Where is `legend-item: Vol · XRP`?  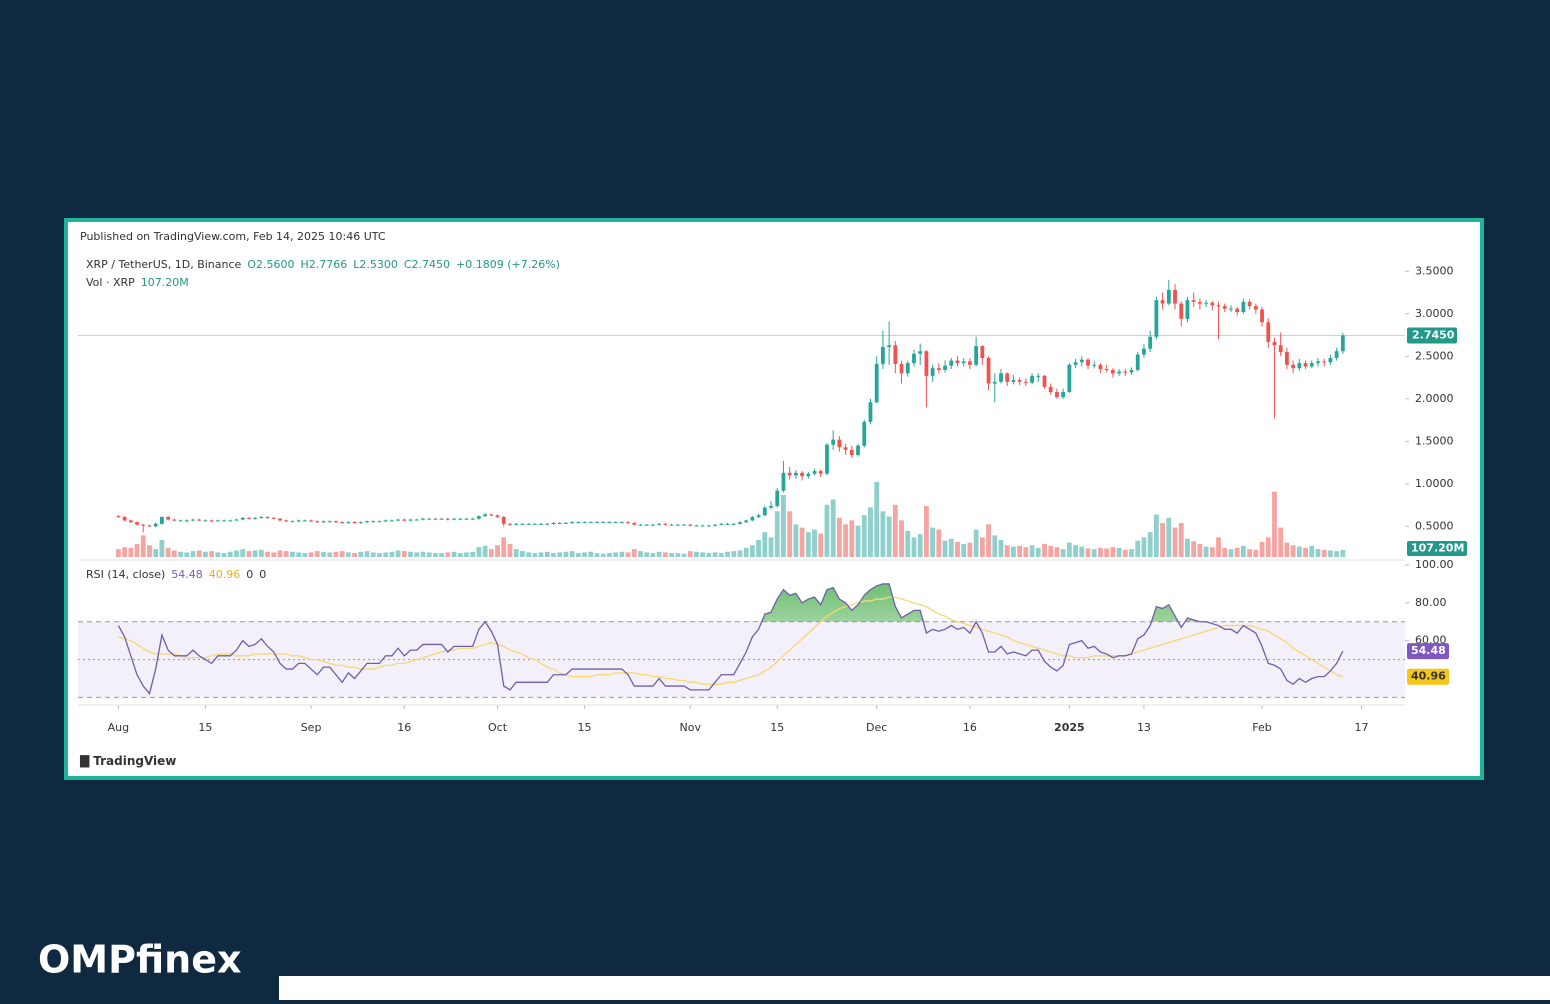 legend-item: Vol · XRP is located at coordinates (110, 282).